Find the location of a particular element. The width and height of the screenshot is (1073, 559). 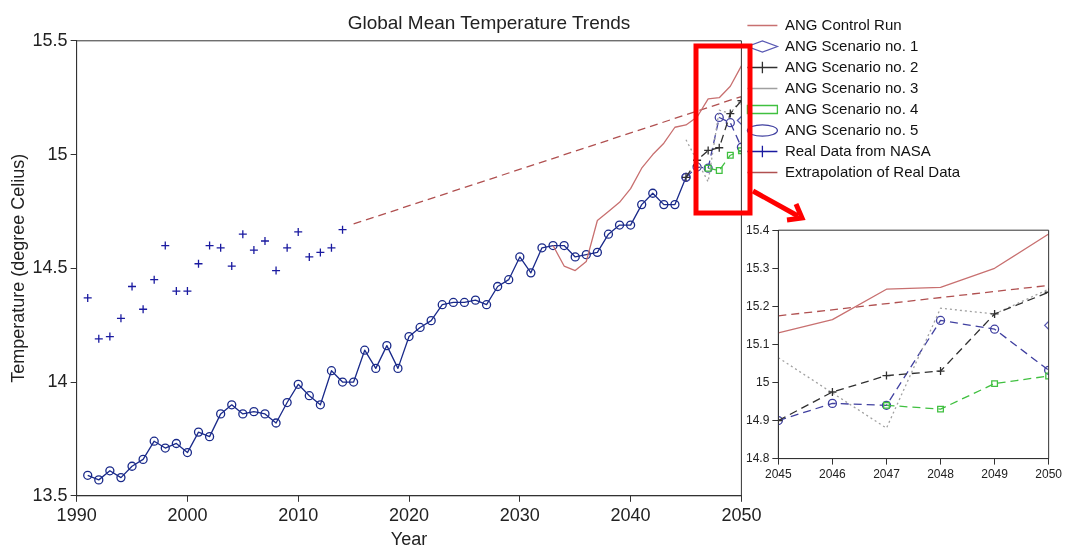

y-tick-label: 14 is located at coordinates (57, 381).